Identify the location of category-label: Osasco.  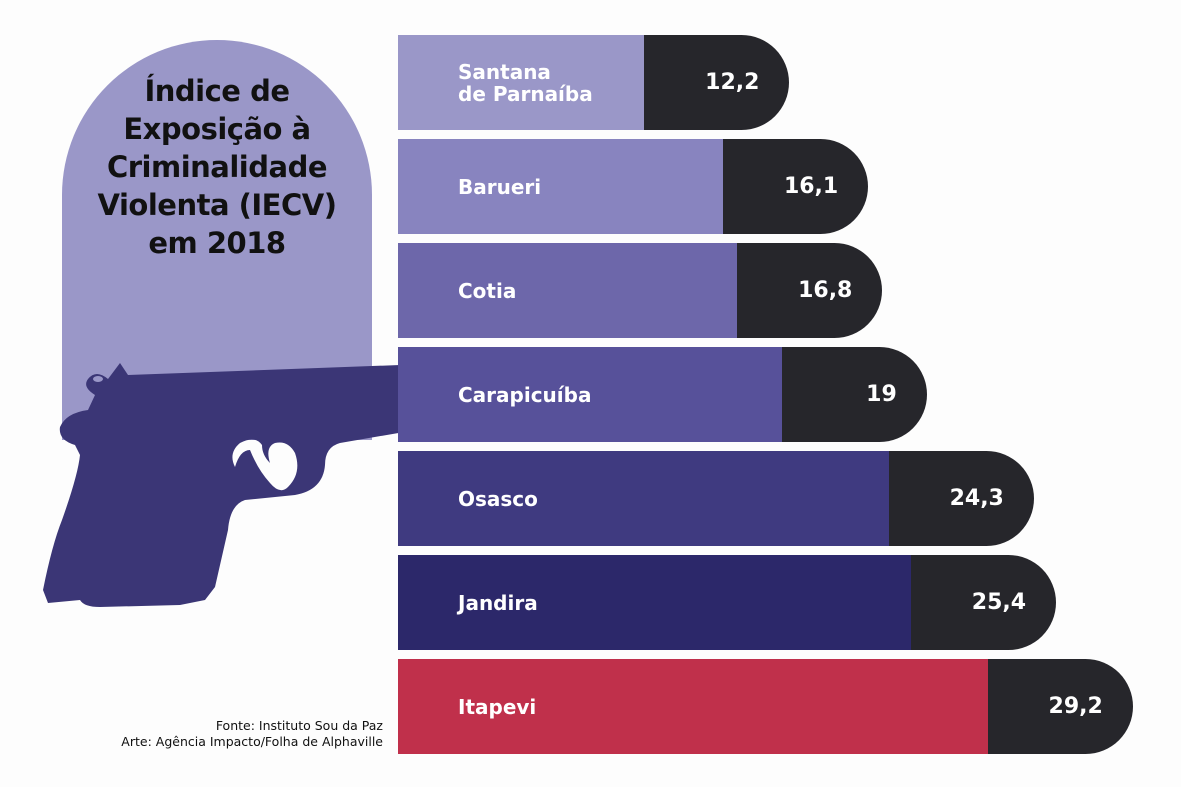
(498, 498).